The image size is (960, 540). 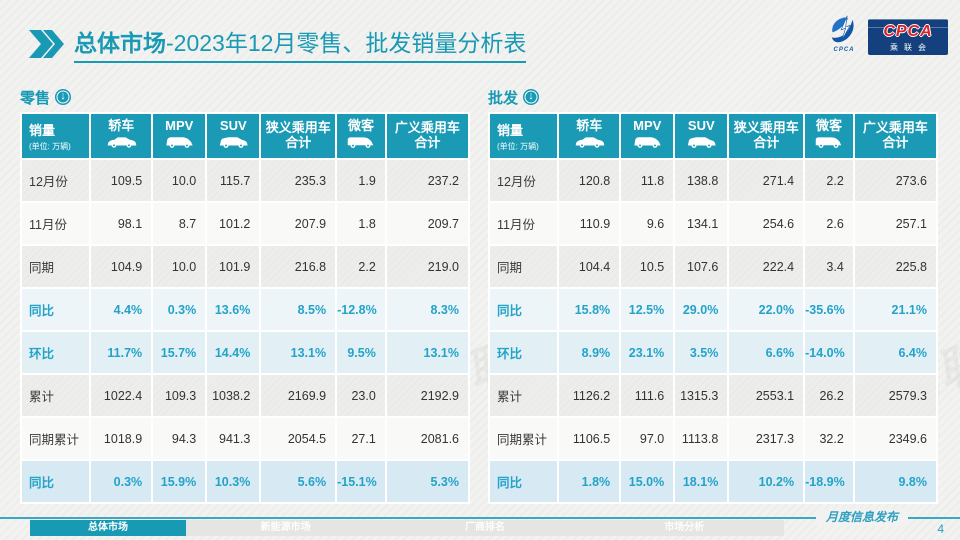 What do you see at coordinates (647, 395) in the screenshot?
I see `table-cell: 111.6` at bounding box center [647, 395].